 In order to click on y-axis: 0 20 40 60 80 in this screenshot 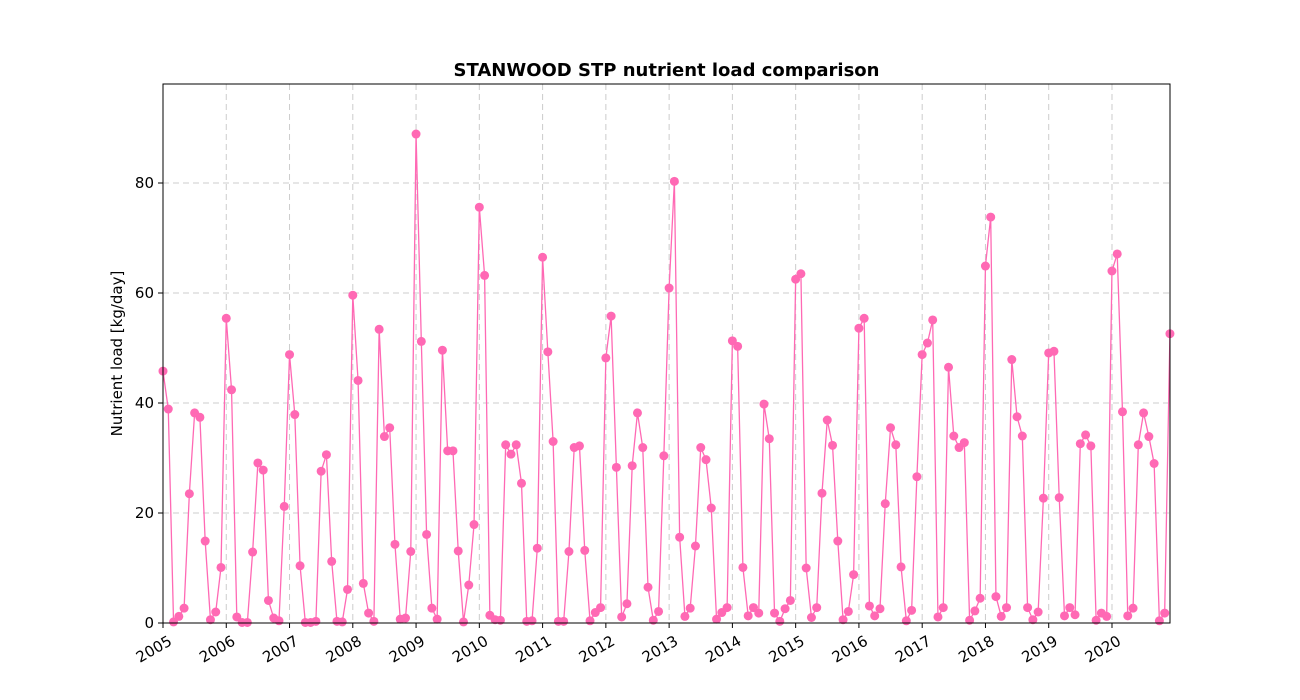, I will do `click(149, 403)`.